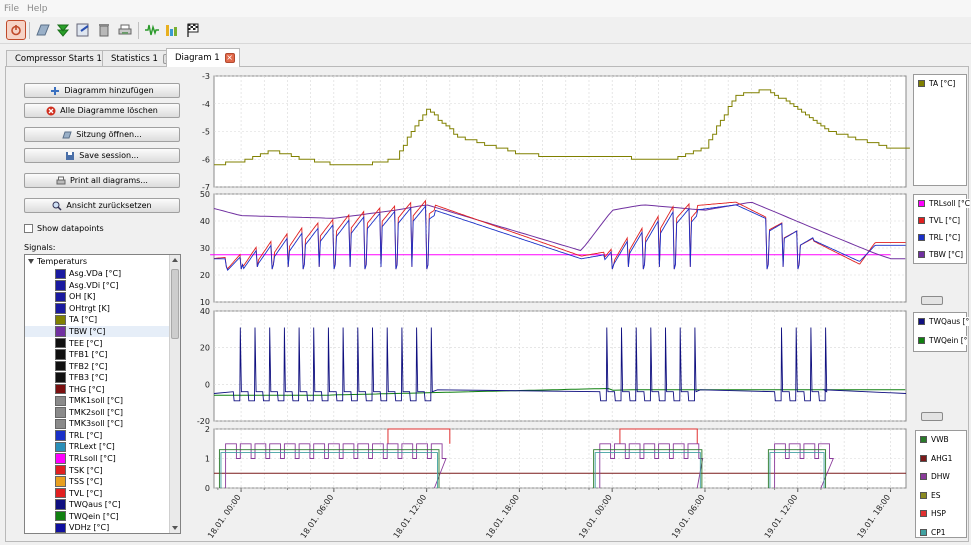 This screenshot has height=545, width=971. What do you see at coordinates (781, 516) in the screenshot?
I see `x-tick-label: 19.01. 12:00` at bounding box center [781, 516].